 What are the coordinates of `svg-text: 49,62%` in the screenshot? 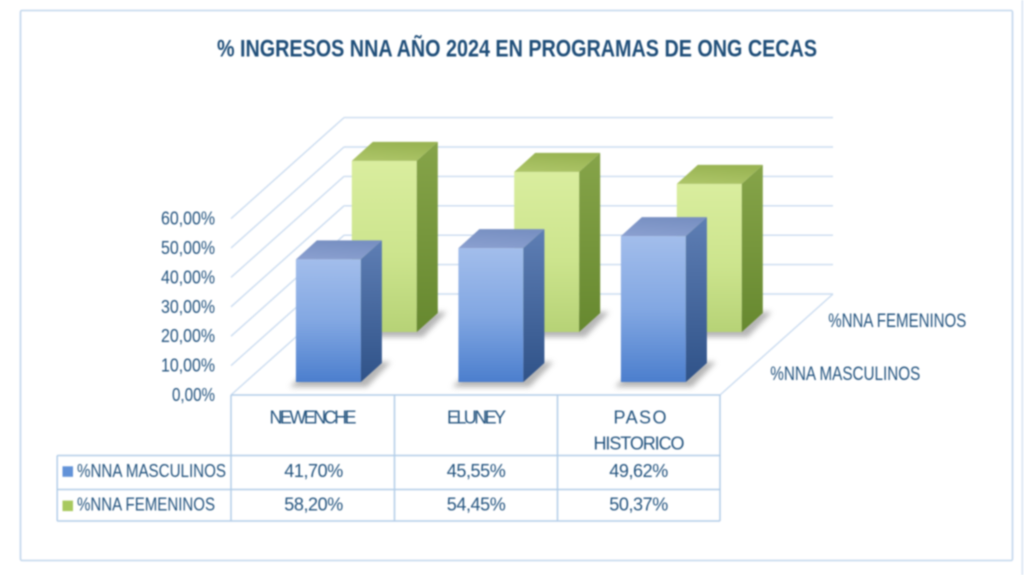 It's located at (638, 471).